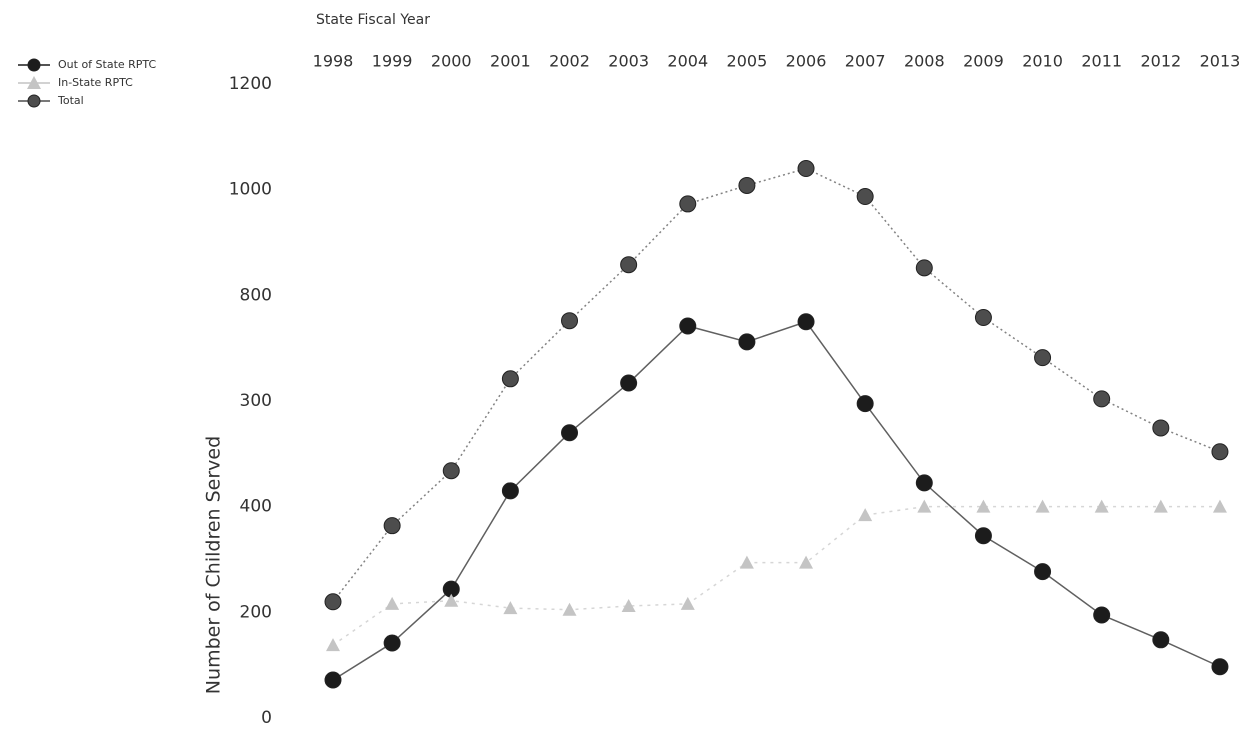 Image resolution: width=1259 pixels, height=735 pixels. What do you see at coordinates (865, 61) in the screenshot?
I see `x-tick-label: 2007` at bounding box center [865, 61].